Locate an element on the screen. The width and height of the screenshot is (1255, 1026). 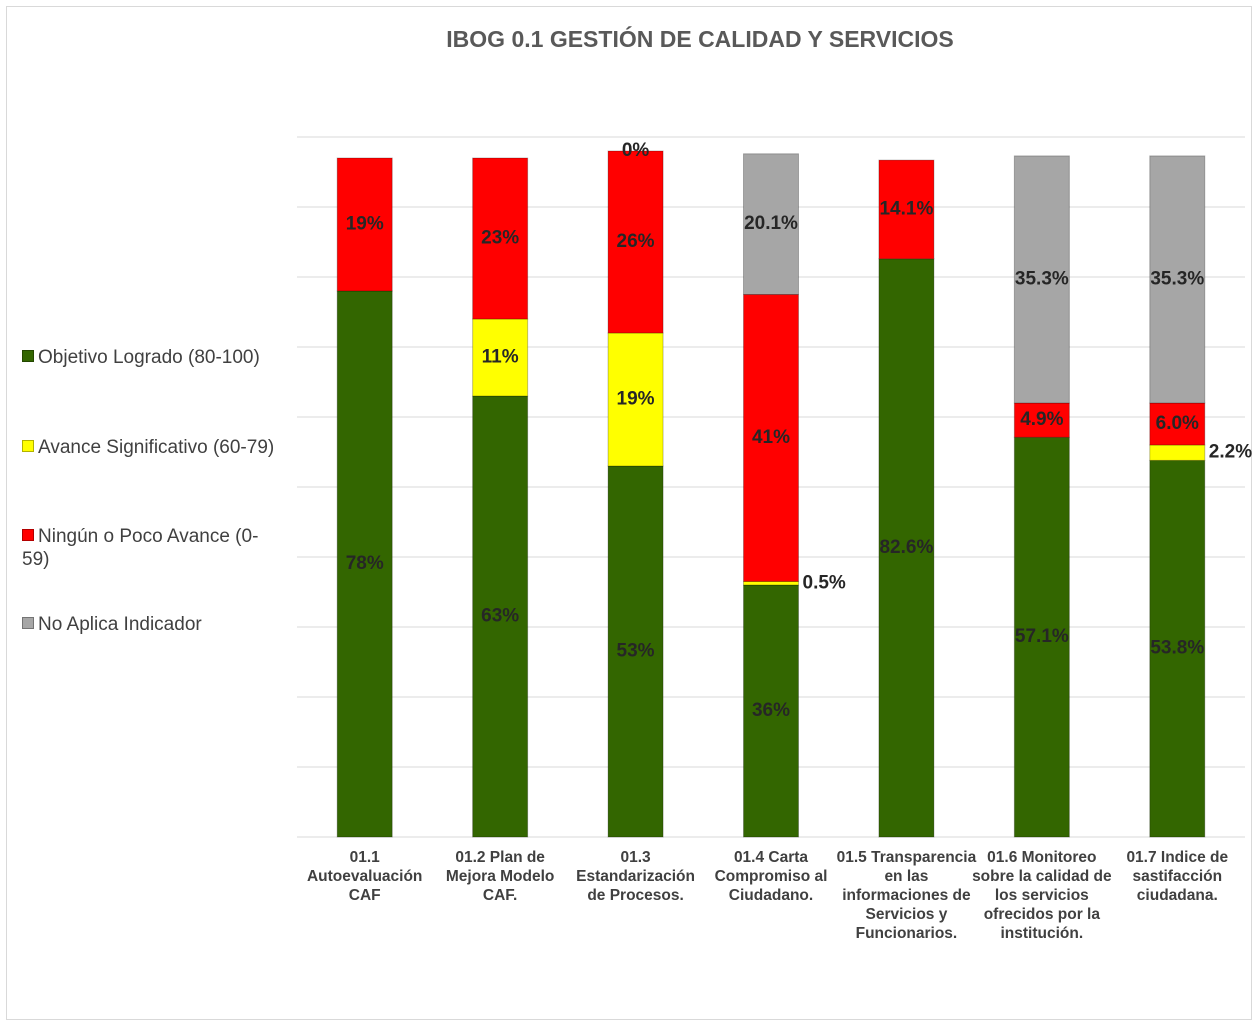
data-label: 63% is located at coordinates (500, 616).